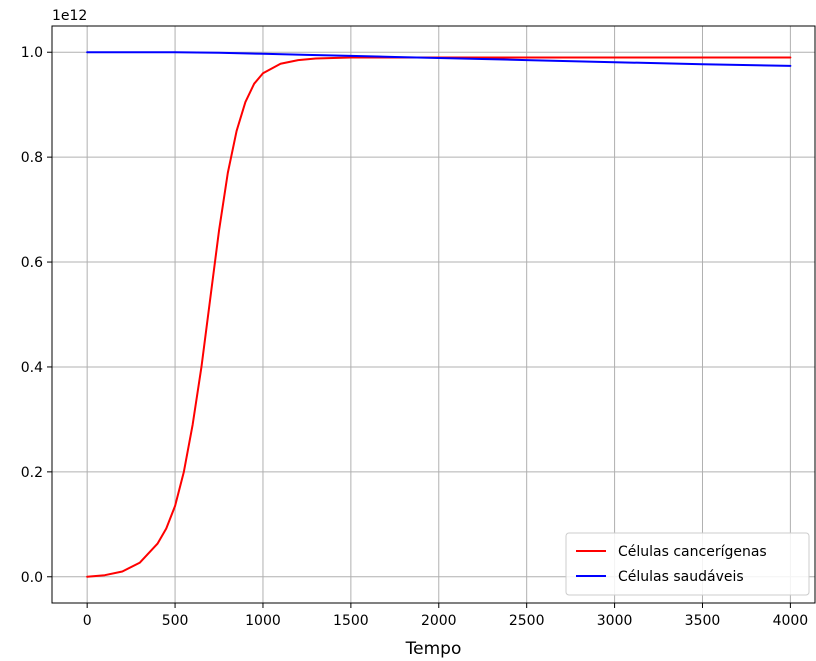  I want to click on x-tick-label: 1500, so click(351, 621).